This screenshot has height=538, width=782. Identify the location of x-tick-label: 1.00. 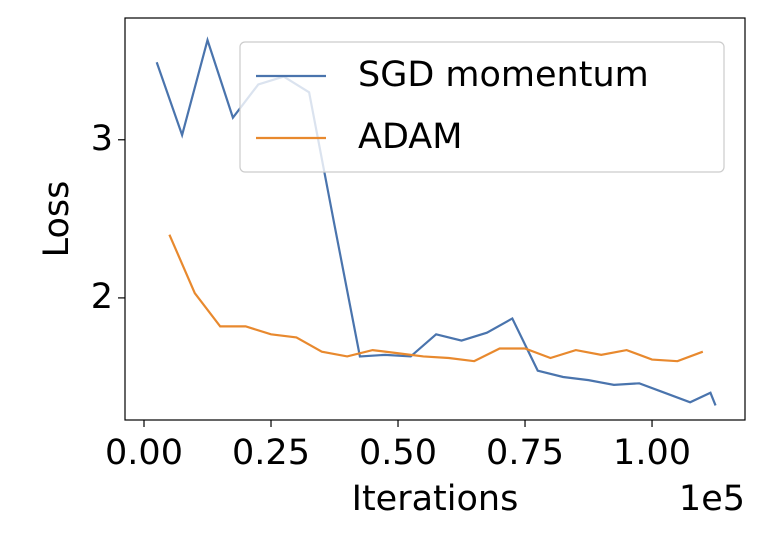
(652, 453).